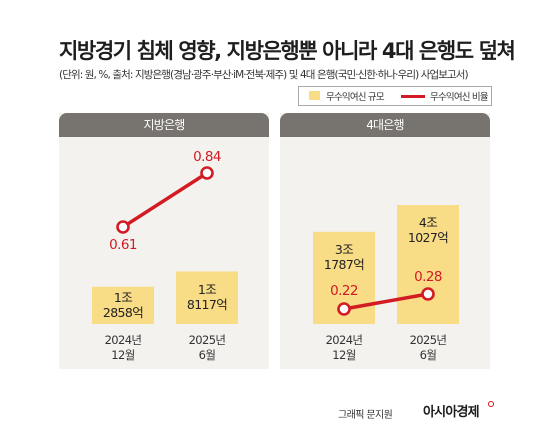 Image resolution: width=550 pixels, height=440 pixels. Describe the element at coordinates (344, 291) in the screenshot. I see `ratio-label-0: 0.22` at that location.